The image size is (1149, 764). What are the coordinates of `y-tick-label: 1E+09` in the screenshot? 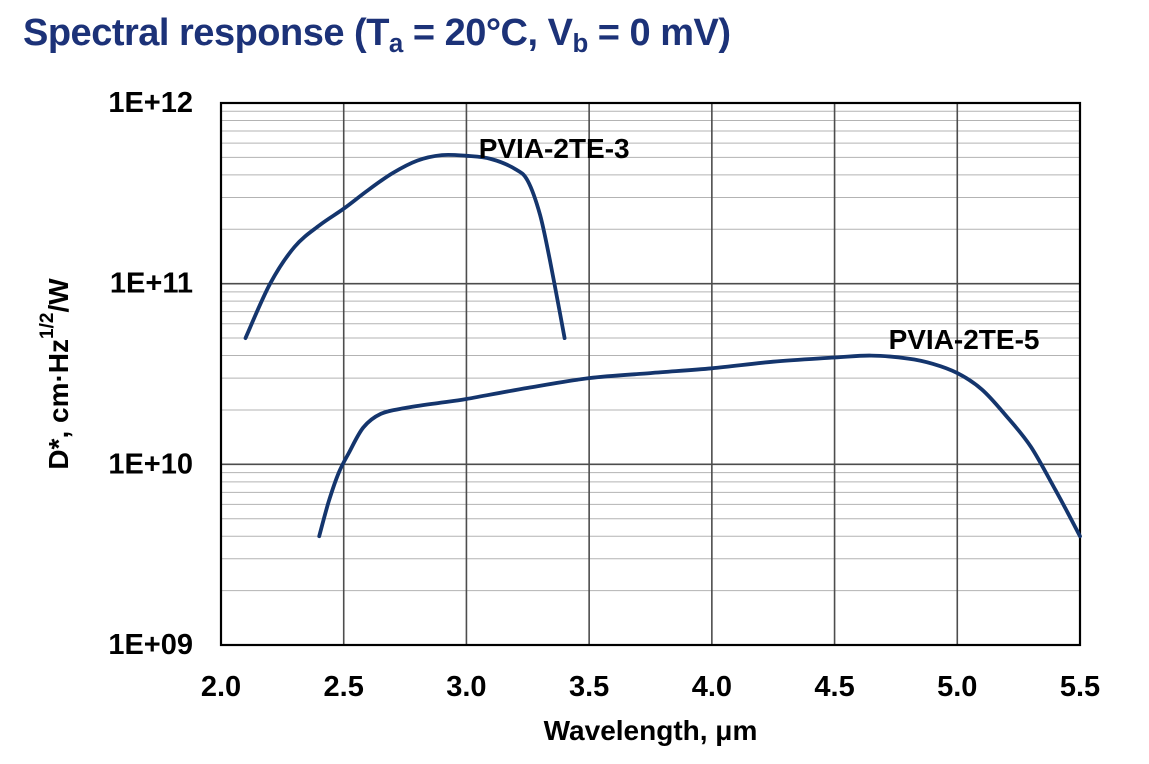 It's located at (150, 645).